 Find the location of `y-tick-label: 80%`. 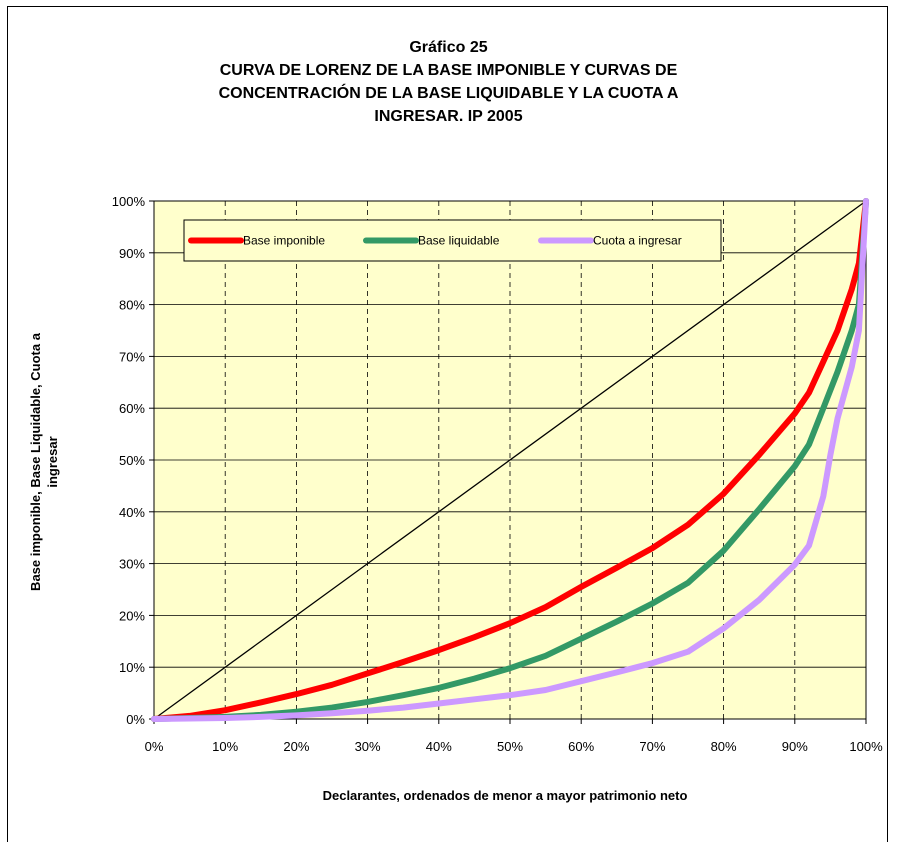

y-tick-label: 80% is located at coordinates (132, 305).